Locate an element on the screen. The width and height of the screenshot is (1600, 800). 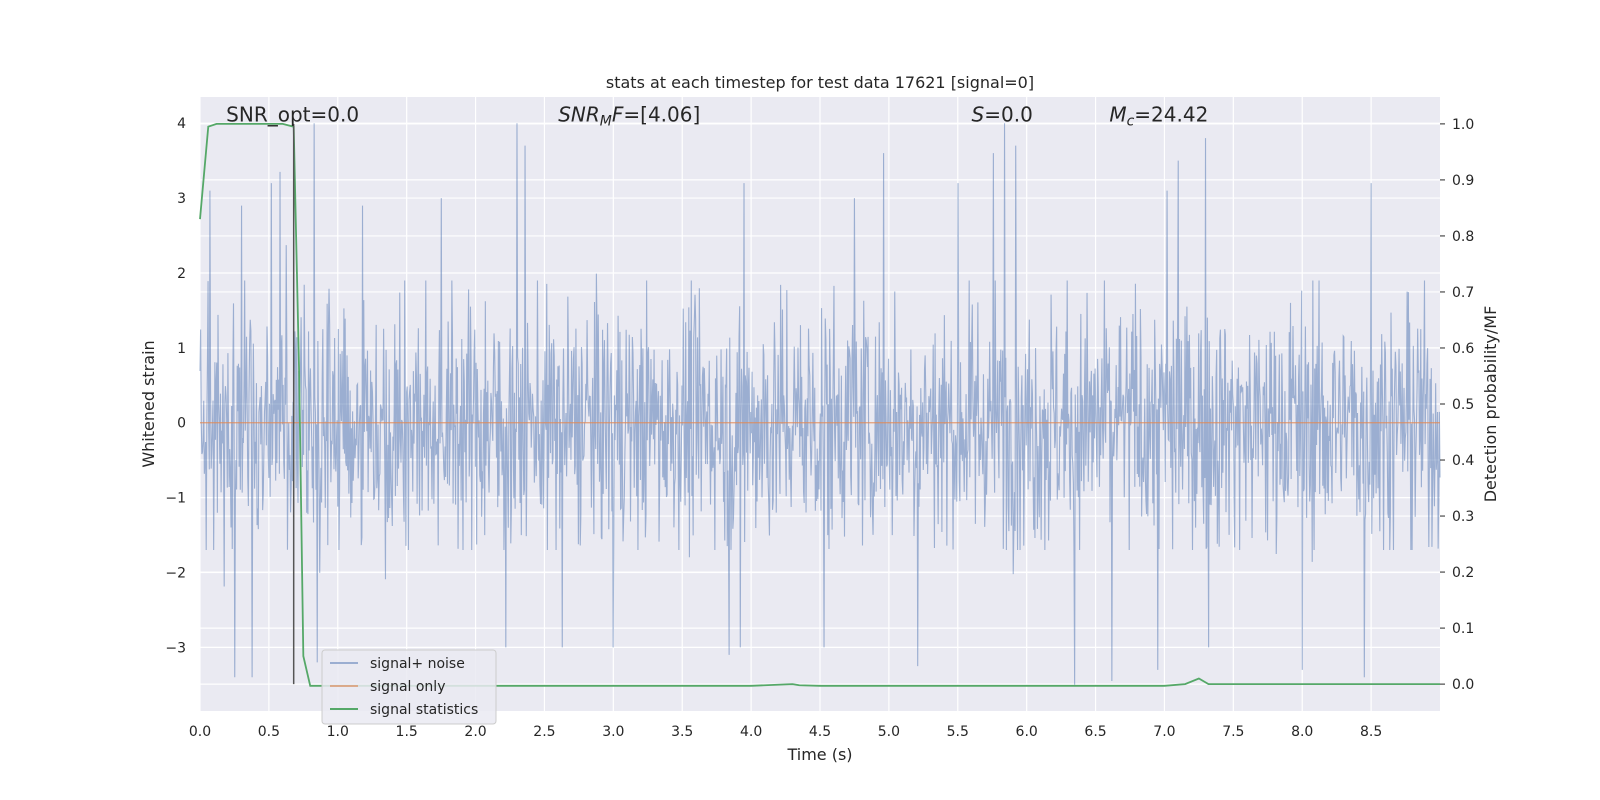
y-tick-label-5: −1 is located at coordinates (175, 499).